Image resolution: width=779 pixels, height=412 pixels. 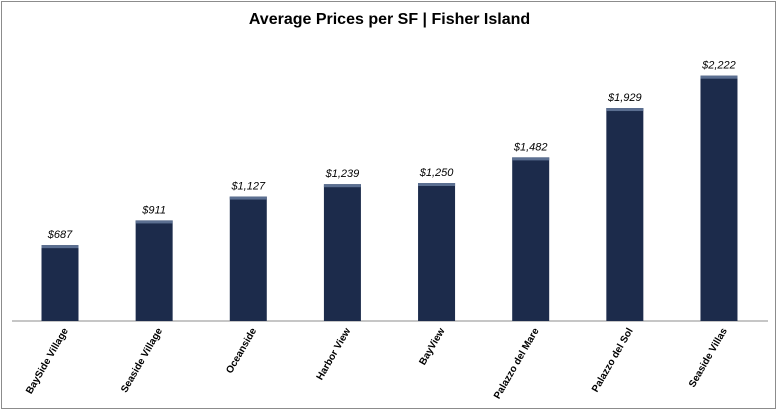 What do you see at coordinates (389, 19) in the screenshot?
I see `chart-title: Average Prices per SF | Fisher Island` at bounding box center [389, 19].